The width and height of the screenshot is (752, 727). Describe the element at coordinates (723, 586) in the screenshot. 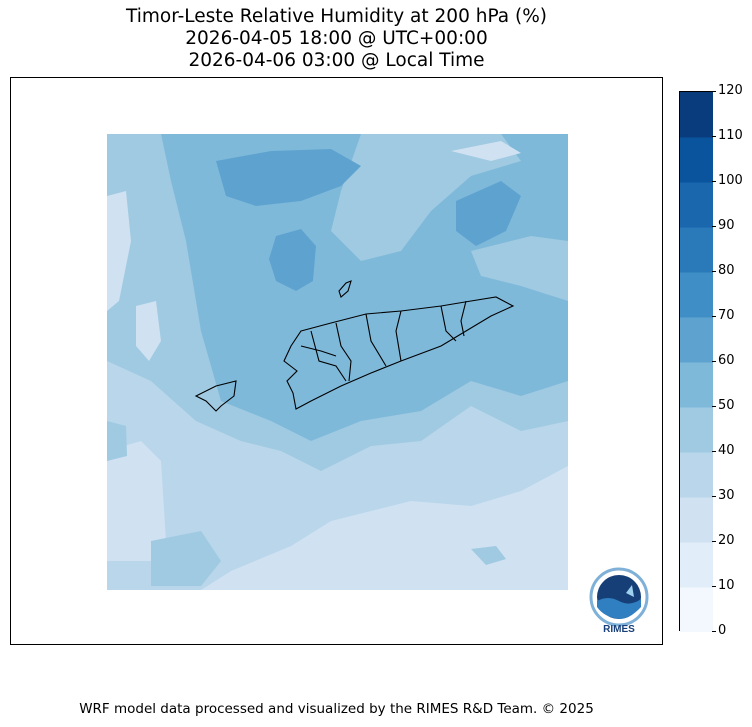

I see `colorbar-tick-label: 10` at that location.